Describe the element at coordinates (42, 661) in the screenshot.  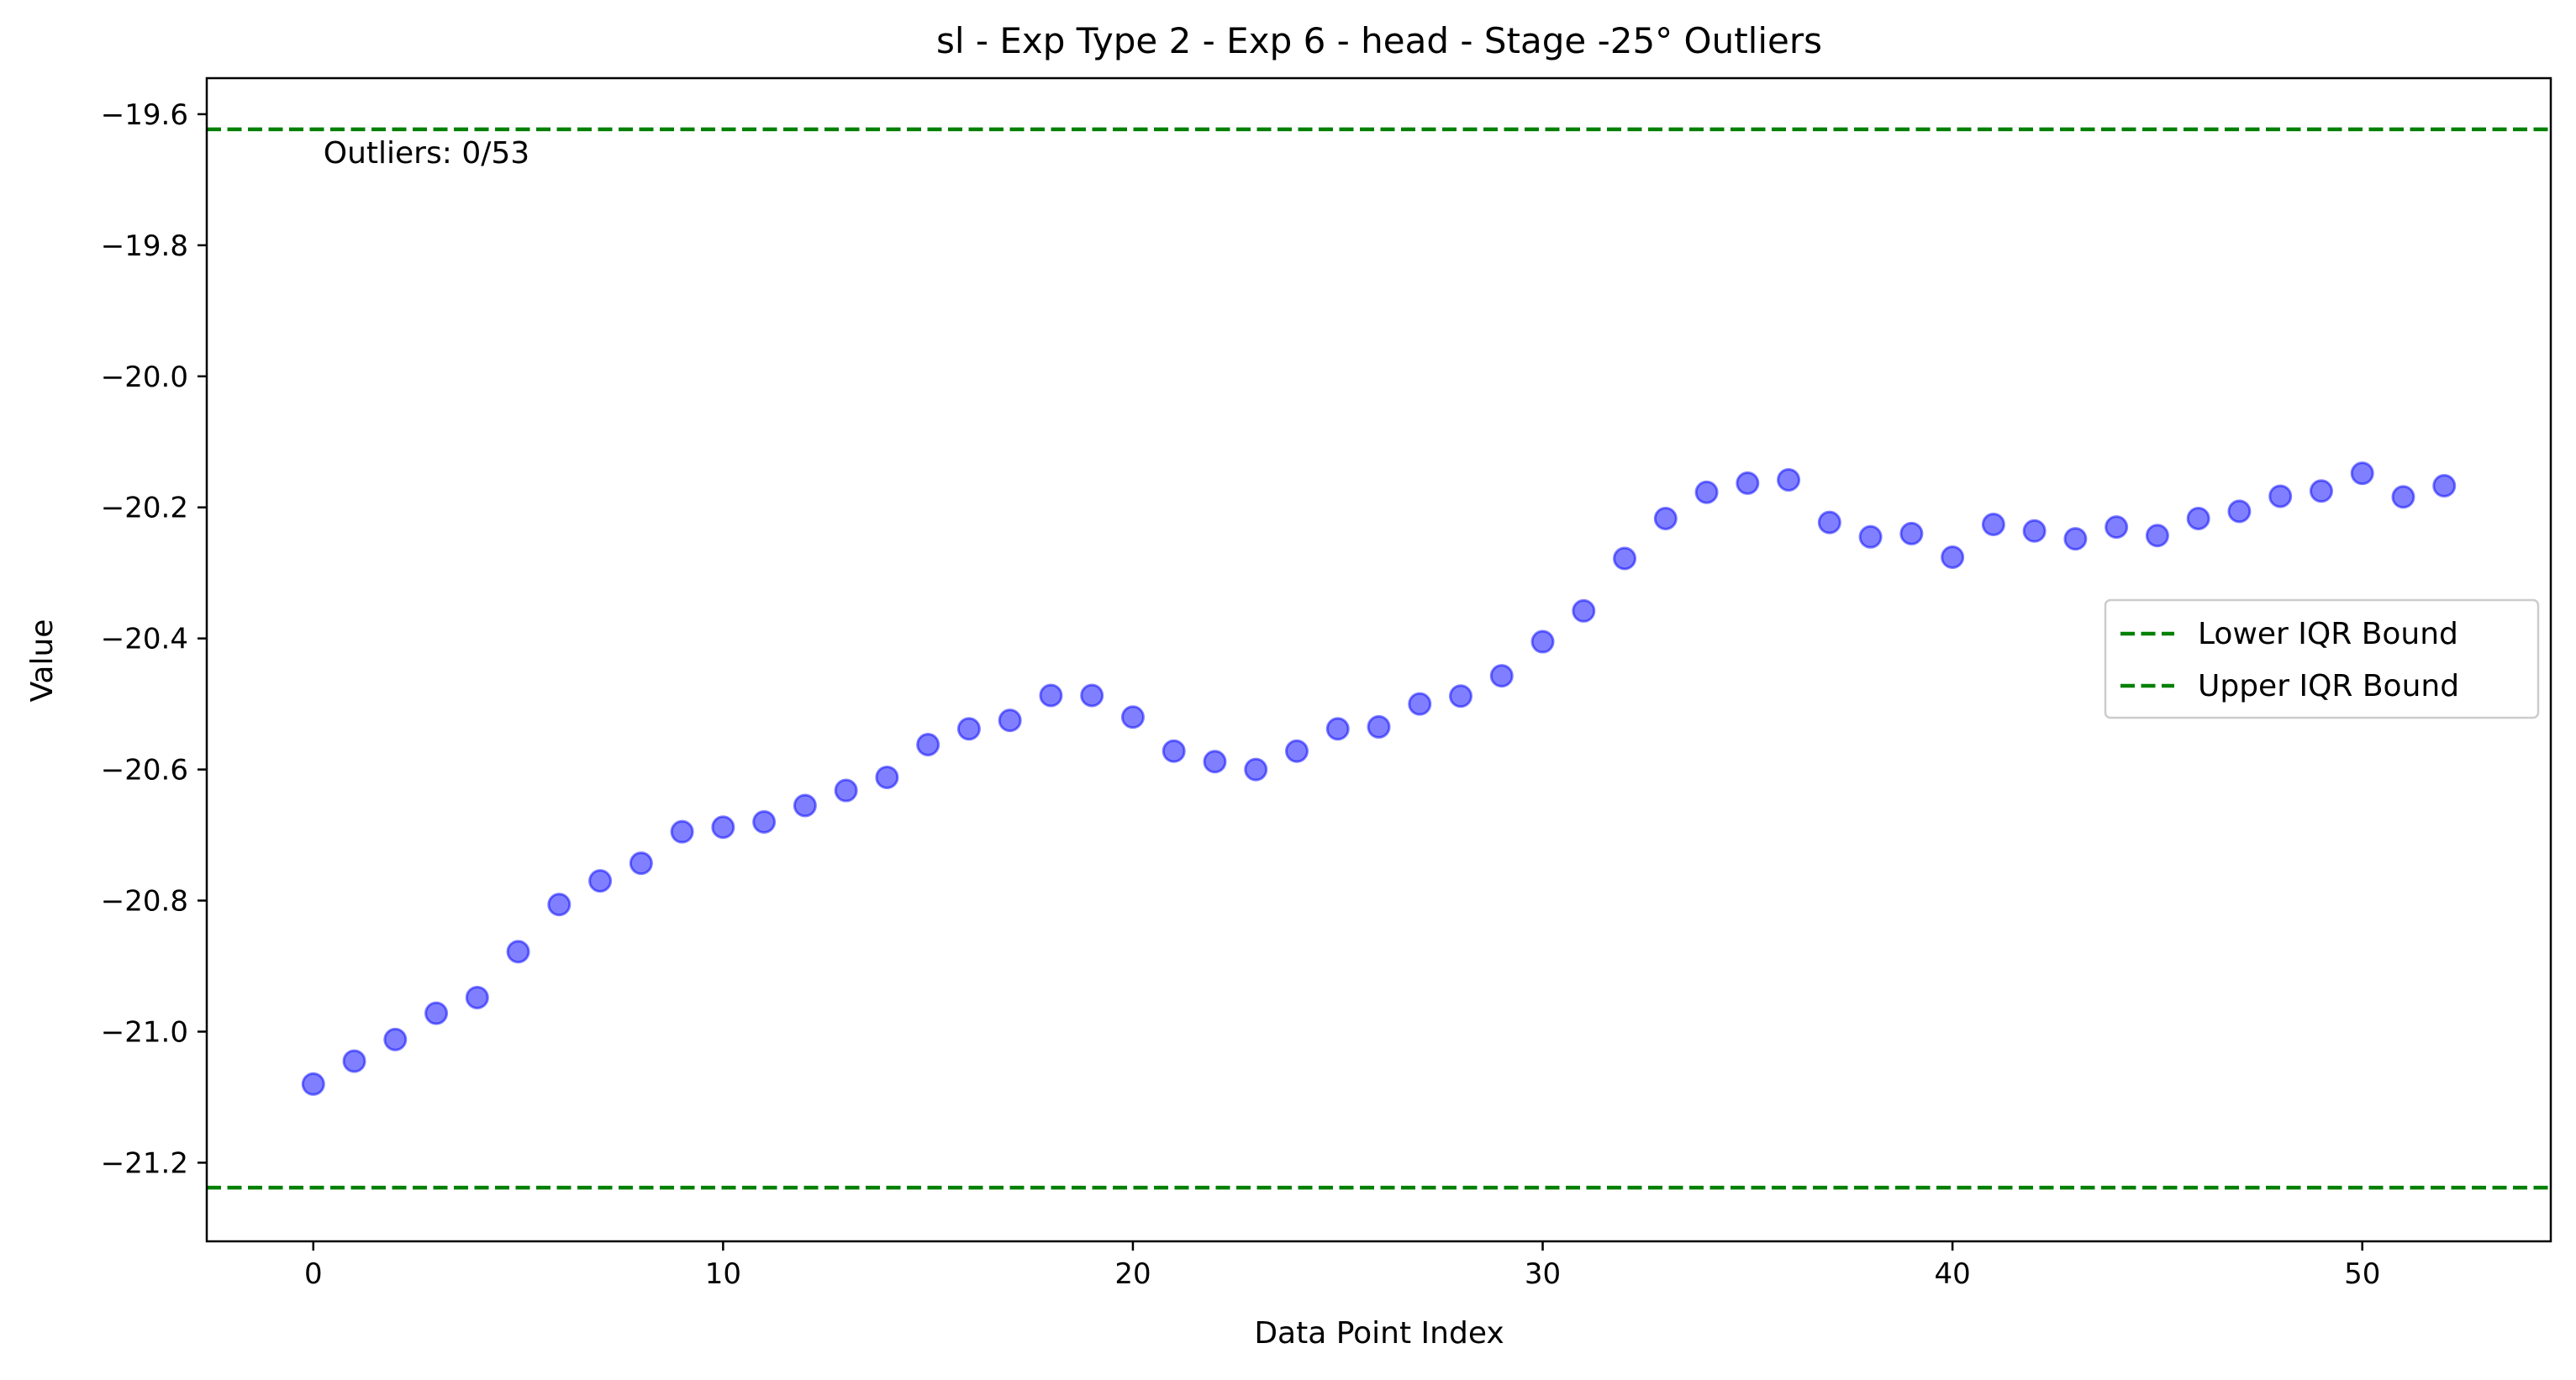
I see `y-axis-label: Value` at that location.